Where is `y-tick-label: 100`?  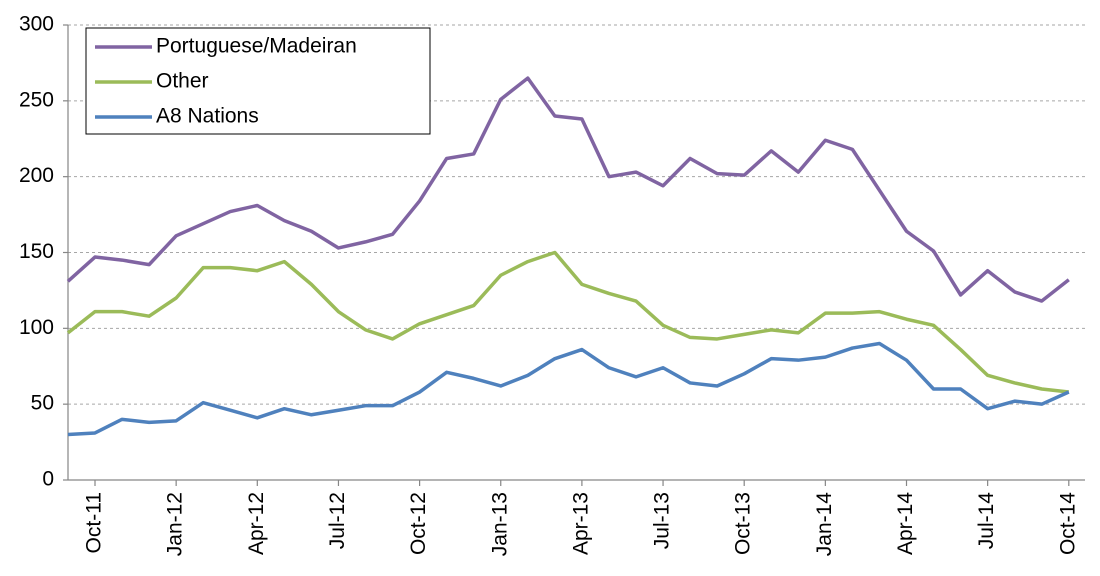 y-tick-label: 100 is located at coordinates (36, 327).